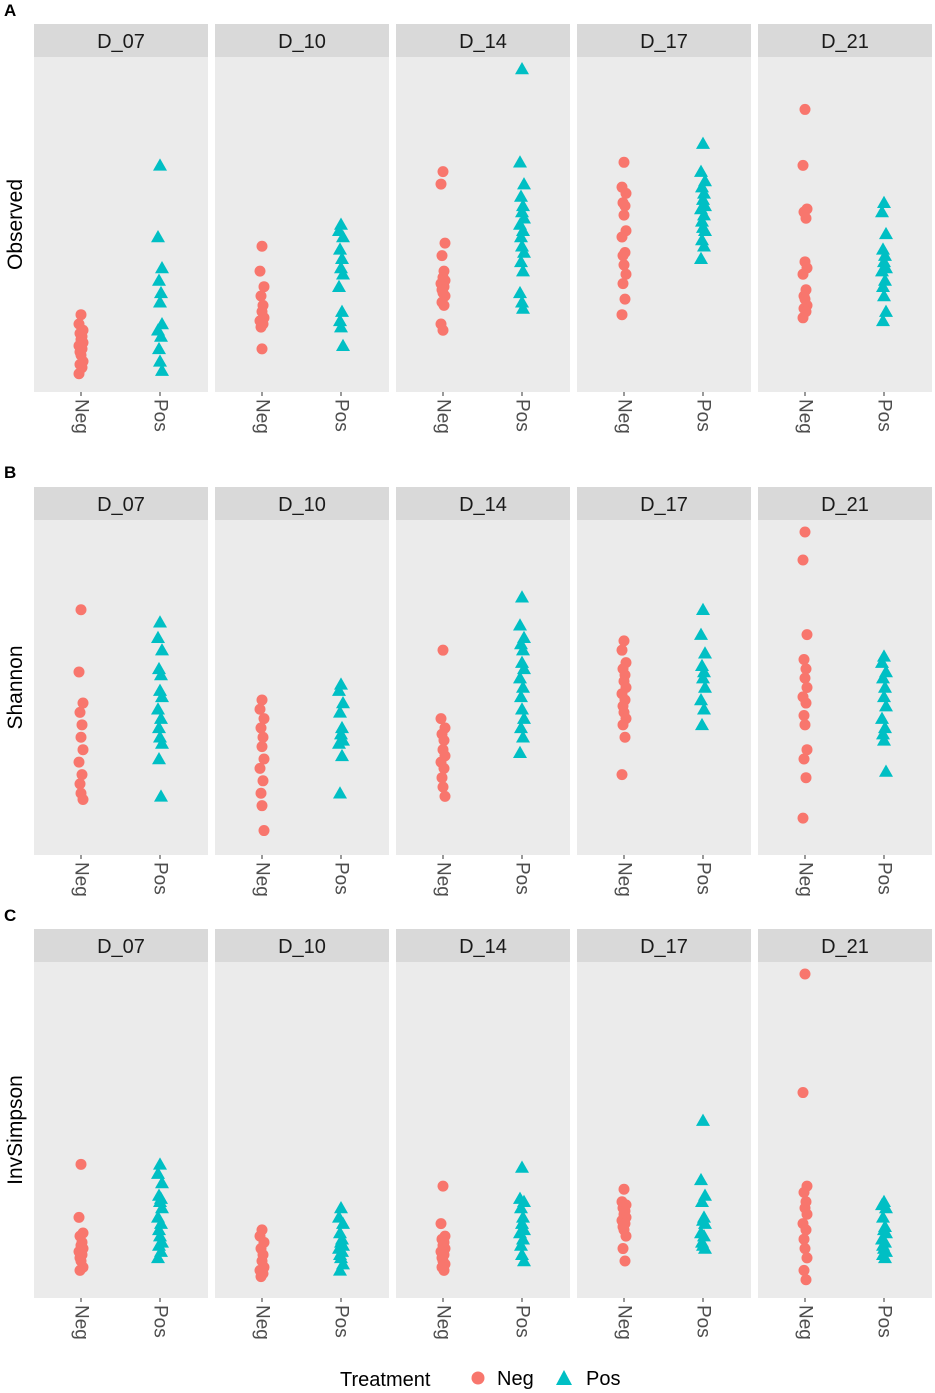 This screenshot has width=935, height=1393. What do you see at coordinates (845, 505) in the screenshot?
I see `facet-strip-label: D_21` at bounding box center [845, 505].